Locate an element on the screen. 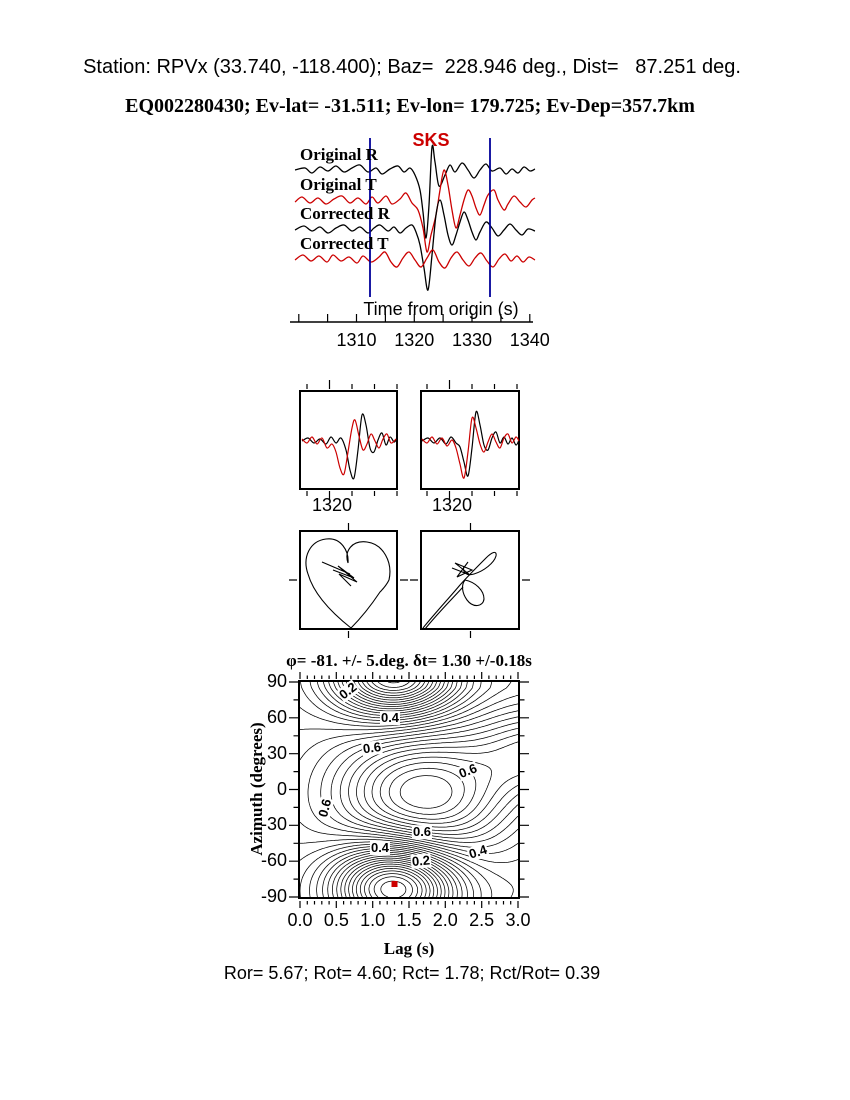 This screenshot has height=1100, width=850. azimuth-tick-label: 30 is located at coordinates (276, 752).